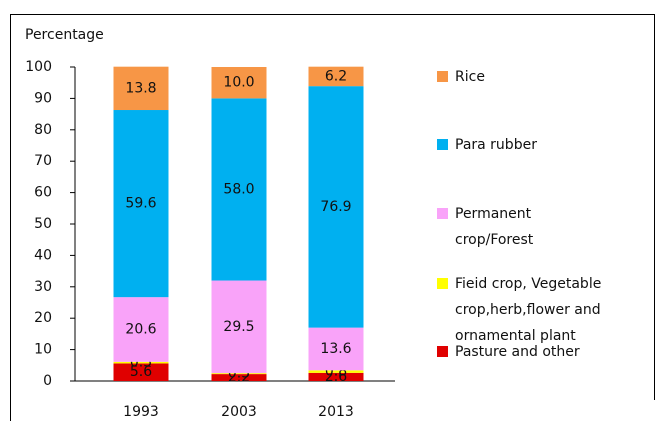 This screenshot has height=421, width=658. What do you see at coordinates (38, 67) in the screenshot?
I see `y-tick-label: 100` at bounding box center [38, 67].